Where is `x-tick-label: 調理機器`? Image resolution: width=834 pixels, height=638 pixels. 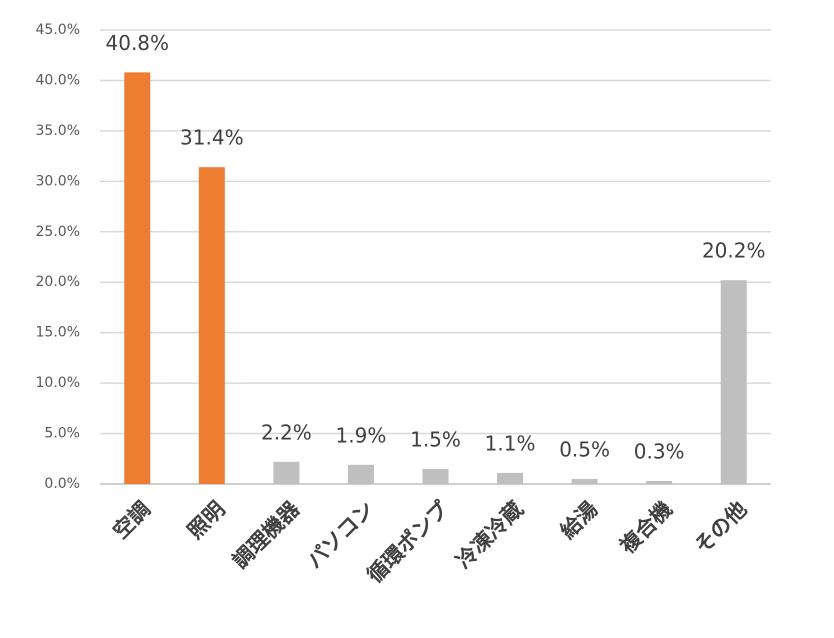 x-tick-label: 調理機器 is located at coordinates (266, 534).